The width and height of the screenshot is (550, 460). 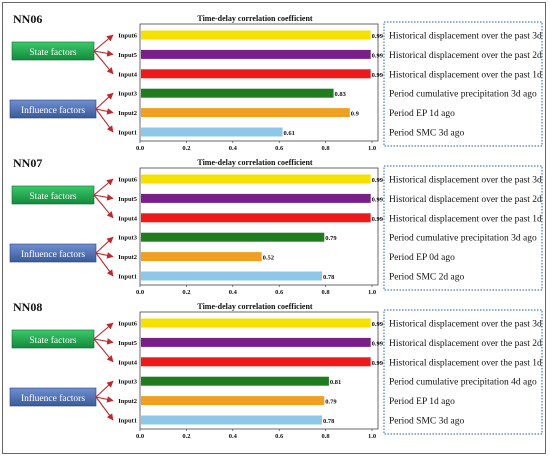 I want to click on value-label: 0.78, so click(x=329, y=277).